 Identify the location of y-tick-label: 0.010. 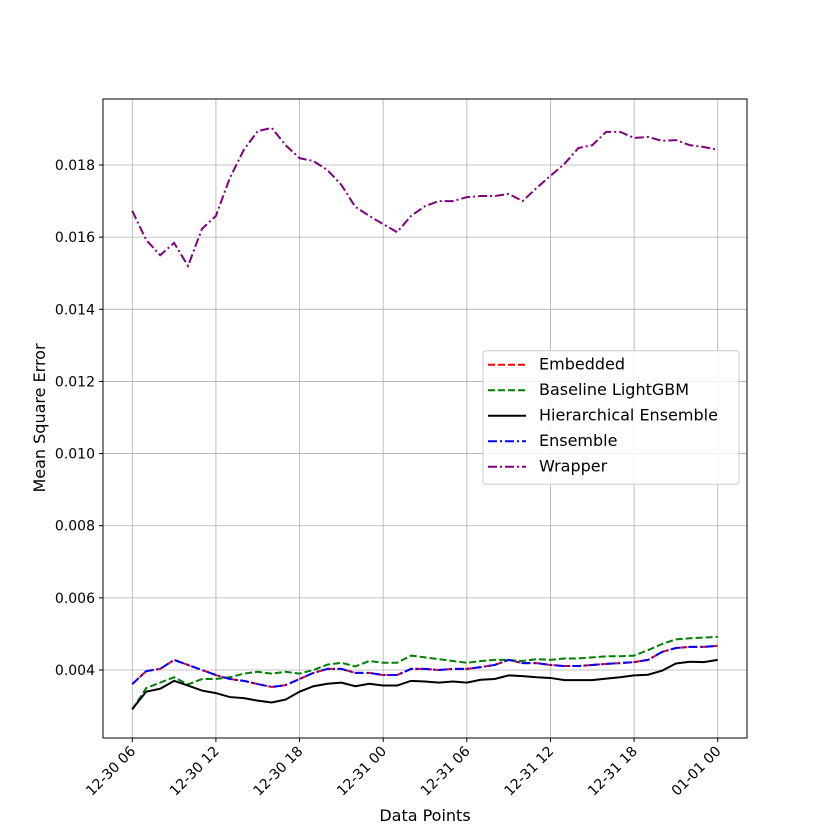
(75, 455).